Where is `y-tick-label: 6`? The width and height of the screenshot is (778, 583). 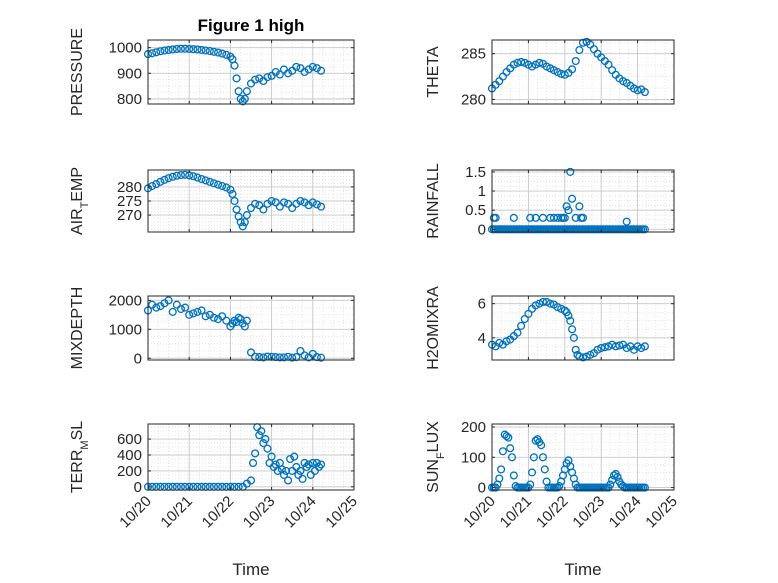
y-tick-label: 6 is located at coordinates (482, 304).